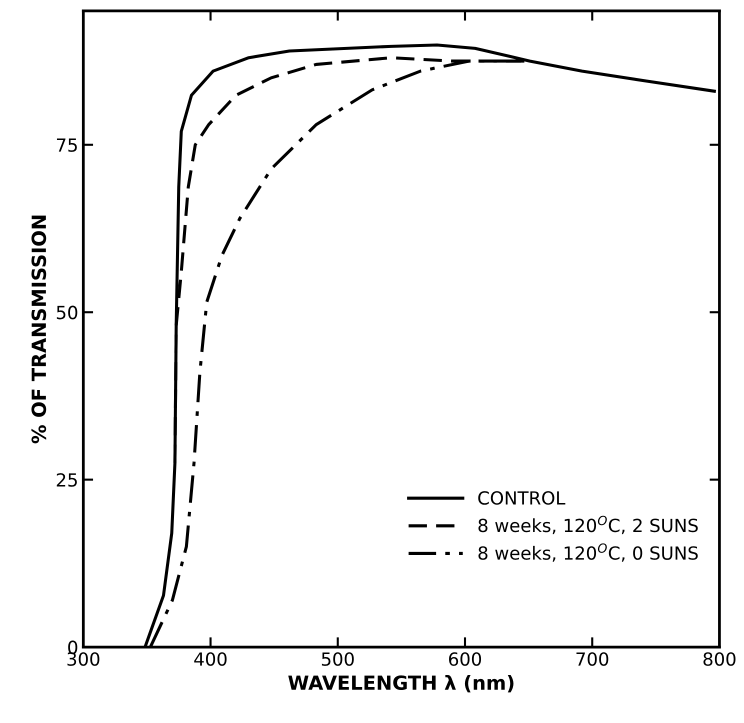 The height and width of the screenshot is (723, 744). Describe the element at coordinates (83, 659) in the screenshot. I see `x-tick-label: 300` at that location.